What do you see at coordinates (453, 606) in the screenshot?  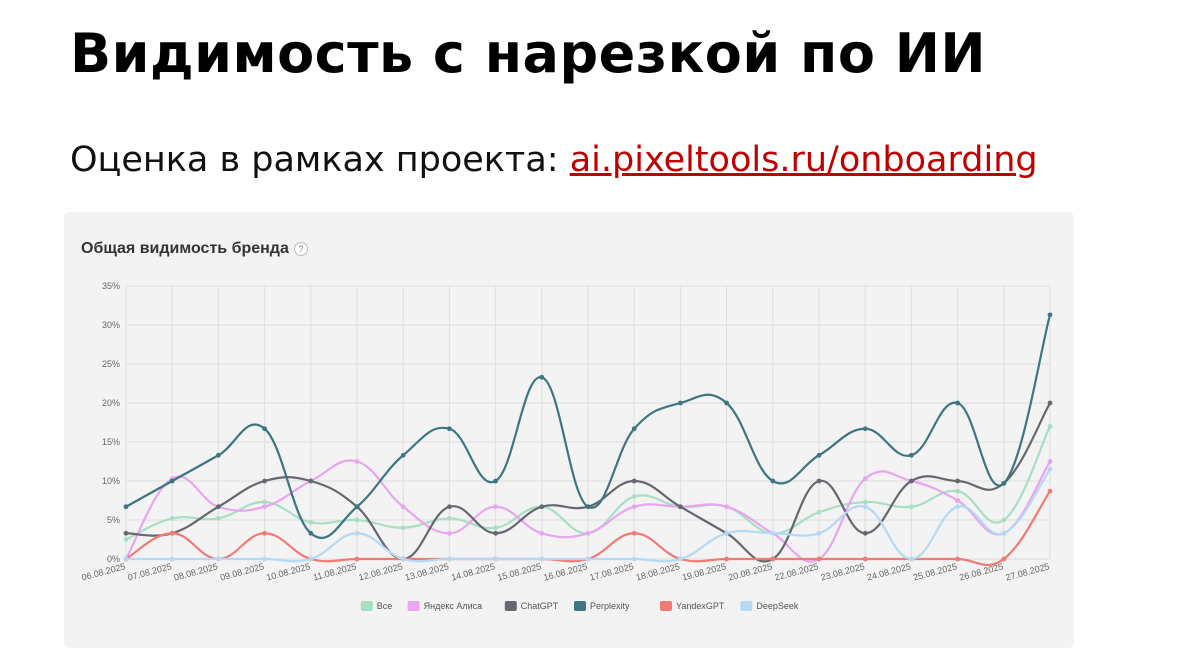 I see `legend-label: Яндекс Алиса` at bounding box center [453, 606].